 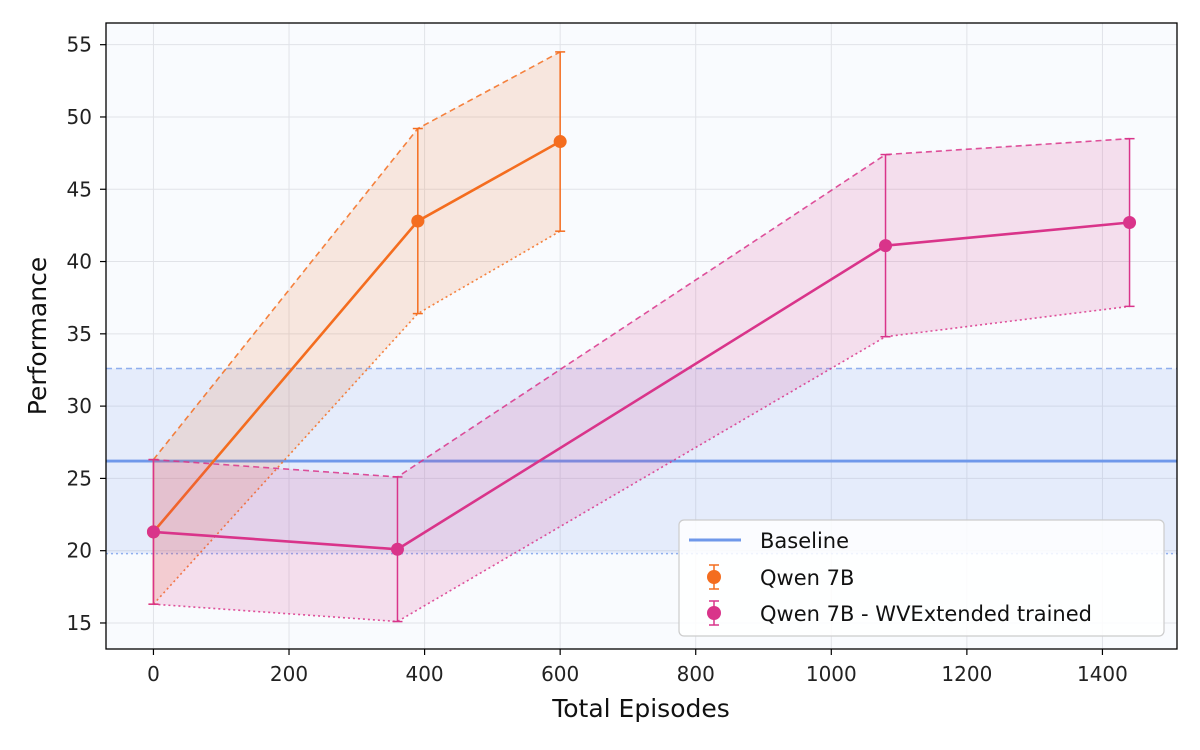 What do you see at coordinates (79, 623) in the screenshot?
I see `y-tick-label: 15` at bounding box center [79, 623].